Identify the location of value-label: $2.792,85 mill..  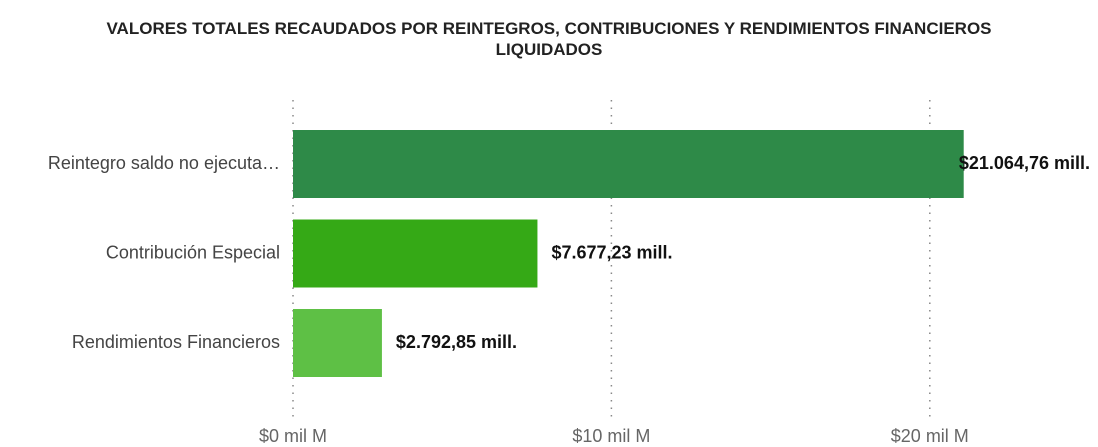
(456, 342).